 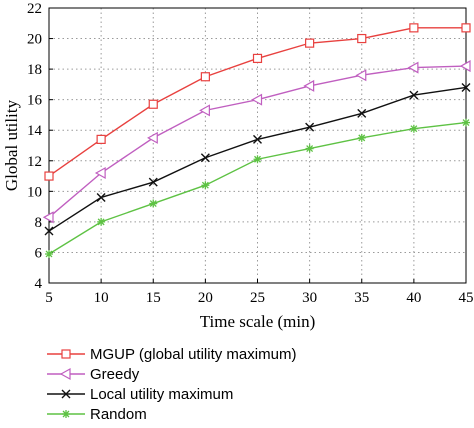 What do you see at coordinates (34, 9) in the screenshot?
I see `y-tick-label: 22` at bounding box center [34, 9].